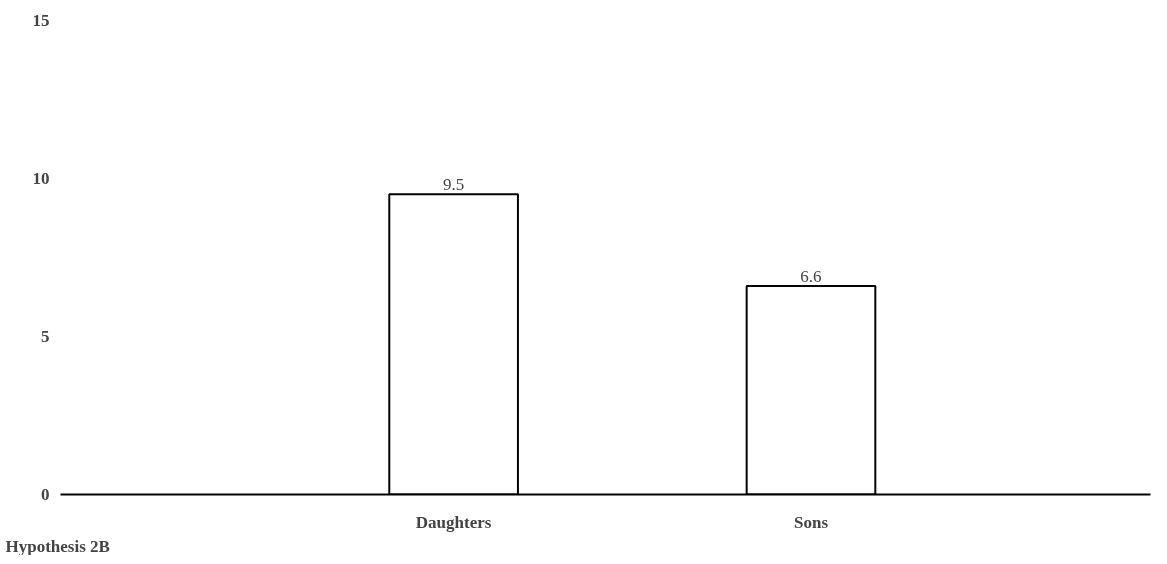 This screenshot has width=1167, height=564. Describe the element at coordinates (453, 185) in the screenshot. I see `data-label: 9.5` at that location.